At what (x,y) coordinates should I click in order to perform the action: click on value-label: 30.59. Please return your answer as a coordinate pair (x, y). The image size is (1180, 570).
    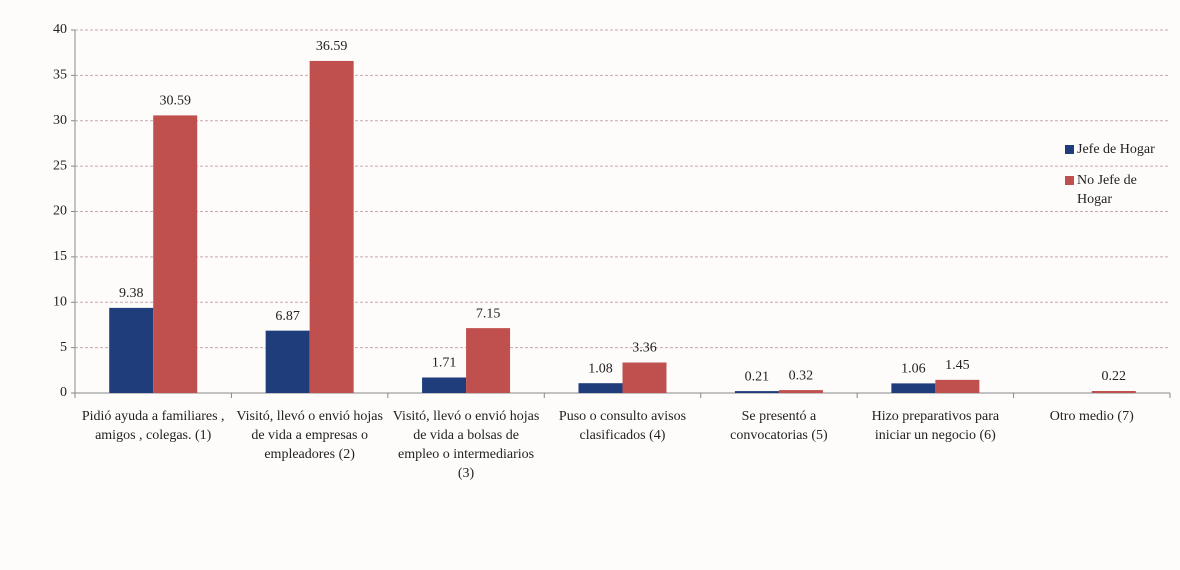
    Looking at the image, I should click on (175, 101).